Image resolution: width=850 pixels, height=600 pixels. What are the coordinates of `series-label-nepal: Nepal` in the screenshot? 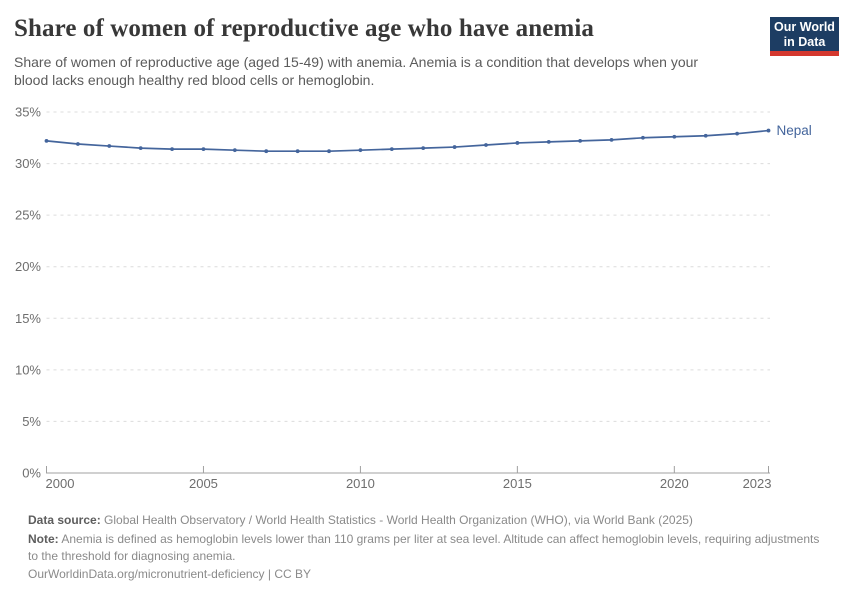 It's located at (794, 130).